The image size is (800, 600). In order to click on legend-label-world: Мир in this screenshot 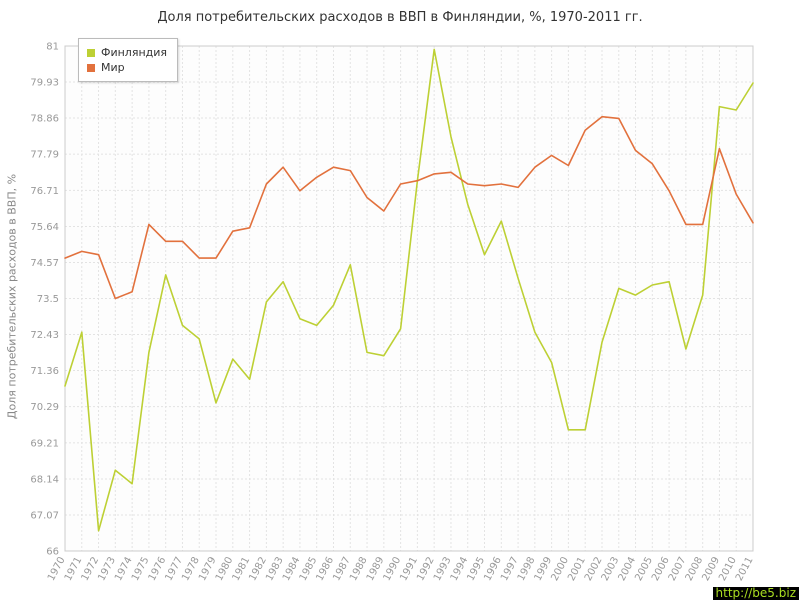, I will do `click(113, 67)`.